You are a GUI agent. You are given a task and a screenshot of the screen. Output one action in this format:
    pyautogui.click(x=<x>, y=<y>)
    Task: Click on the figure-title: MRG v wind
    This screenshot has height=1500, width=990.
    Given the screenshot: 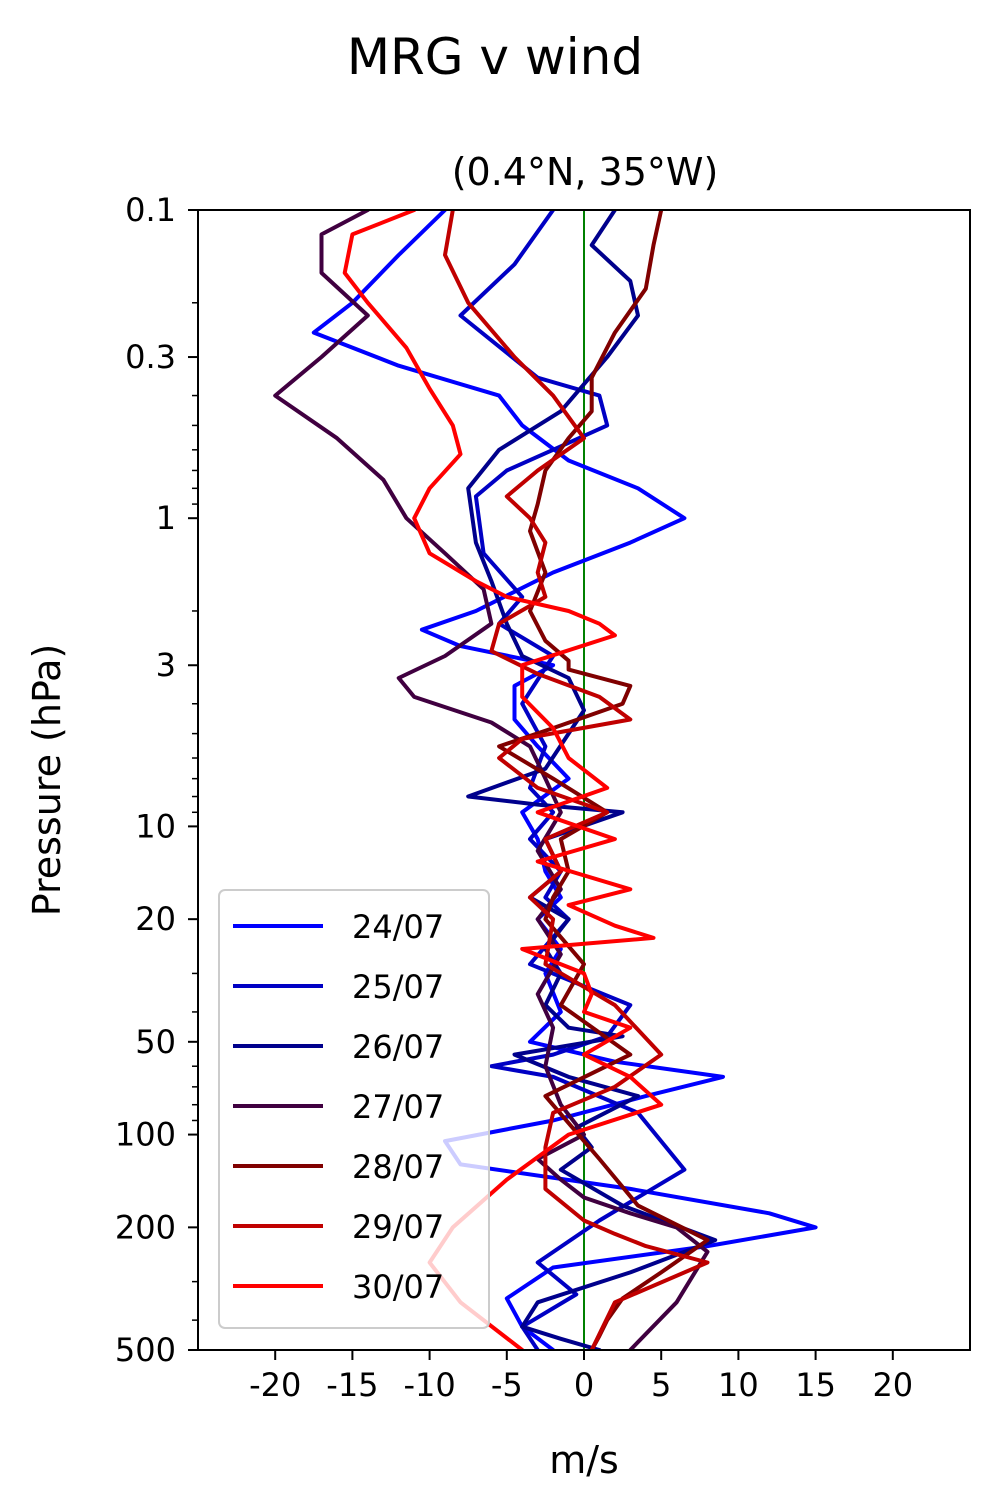 What is the action you would take?
    pyautogui.click(x=495, y=57)
    